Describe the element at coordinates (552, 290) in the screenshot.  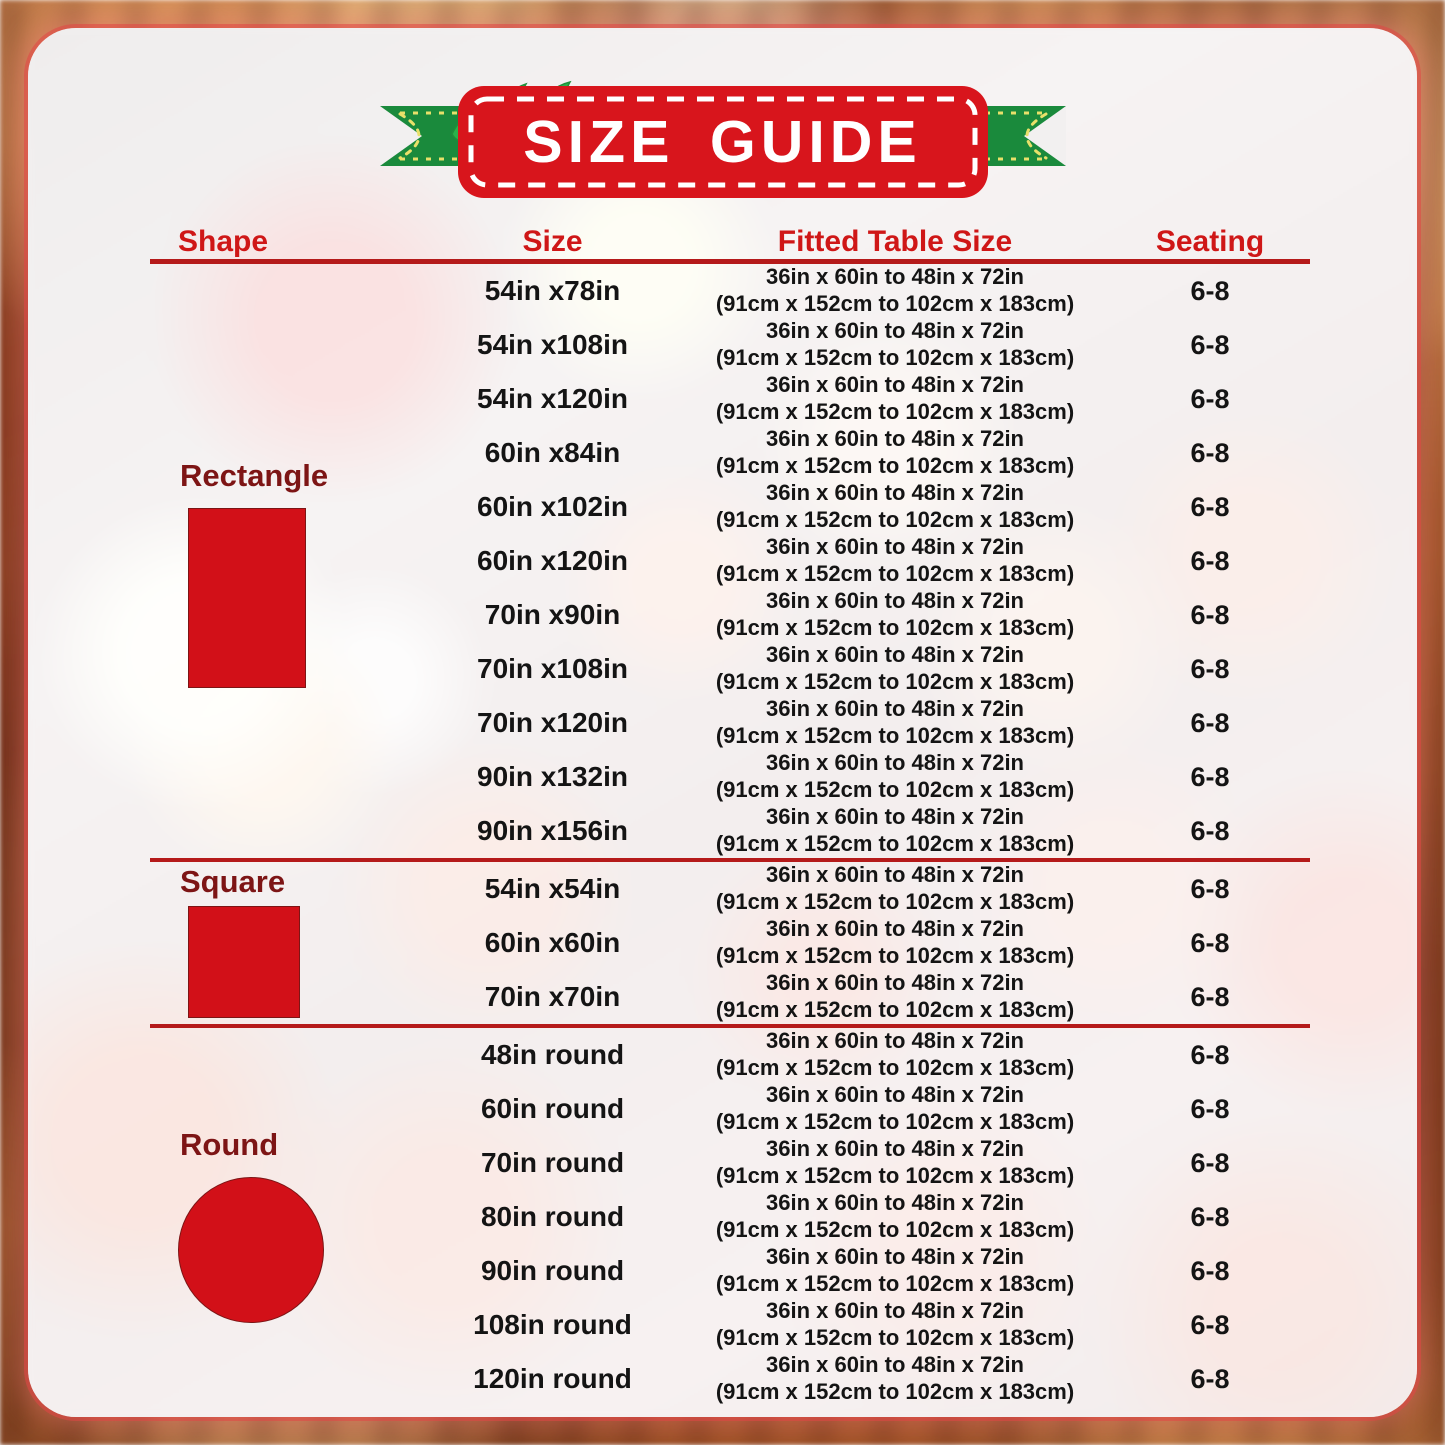
I see `cell-size: 54in x78in` at that location.